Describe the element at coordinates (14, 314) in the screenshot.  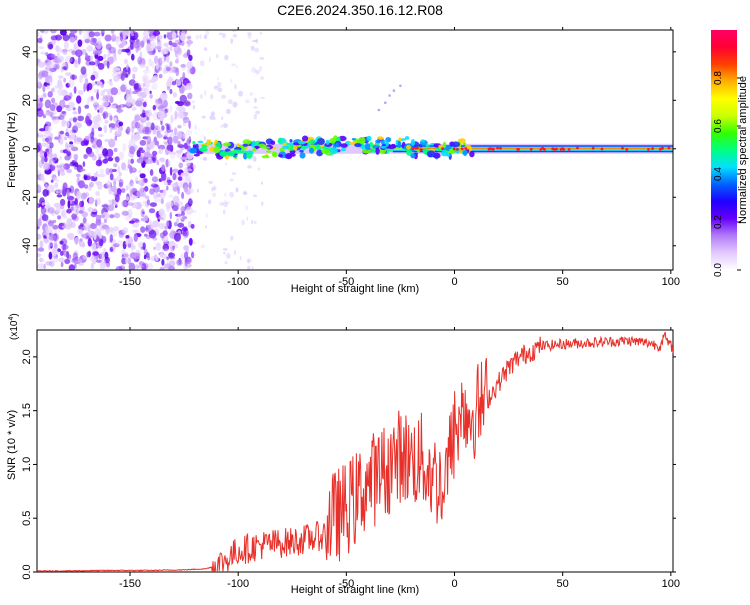
I see `snr-scale-close: )` at that location.